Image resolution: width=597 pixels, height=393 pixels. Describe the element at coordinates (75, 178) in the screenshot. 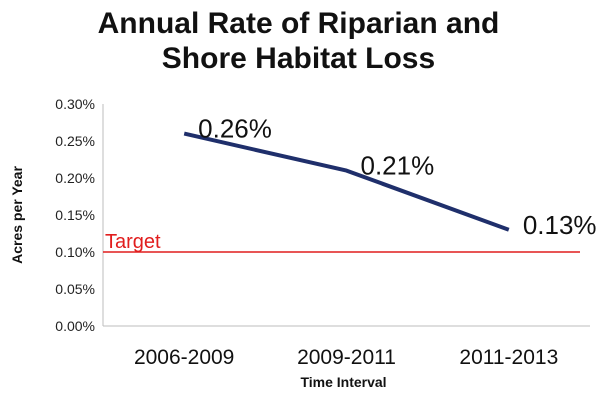

I see `y-tick-label: 0.20%` at that location.